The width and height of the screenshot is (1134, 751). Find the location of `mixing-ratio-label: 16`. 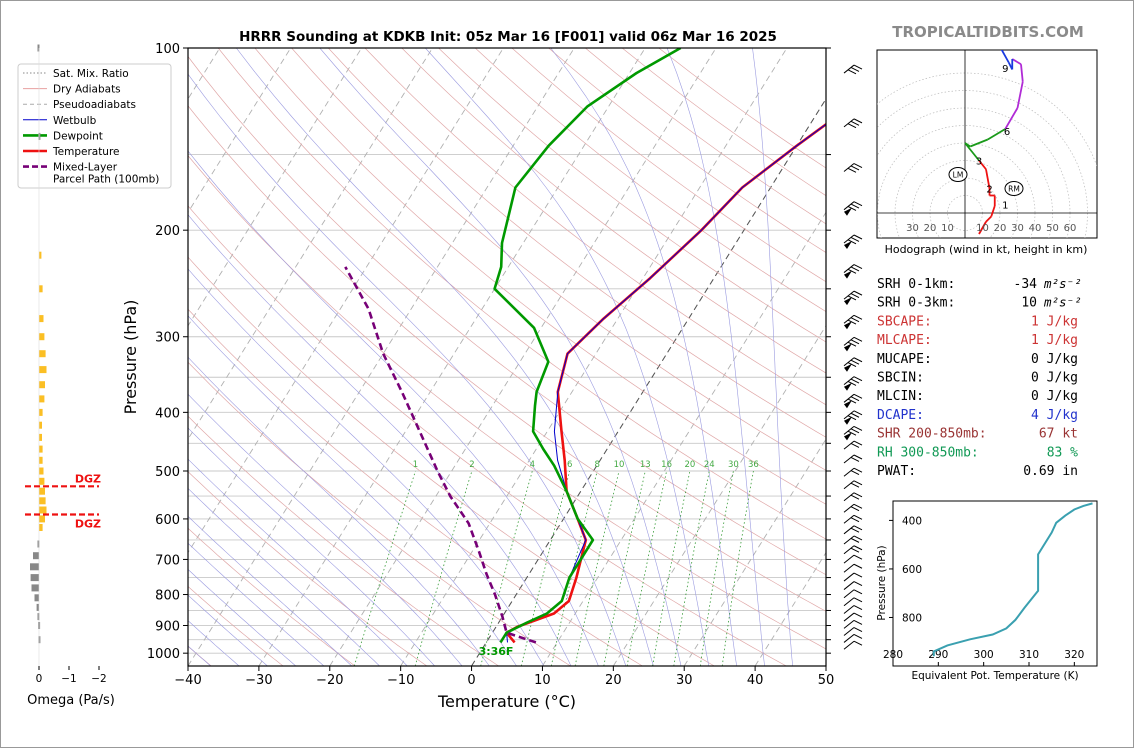

mixing-ratio-label: 16 is located at coordinates (666, 465).